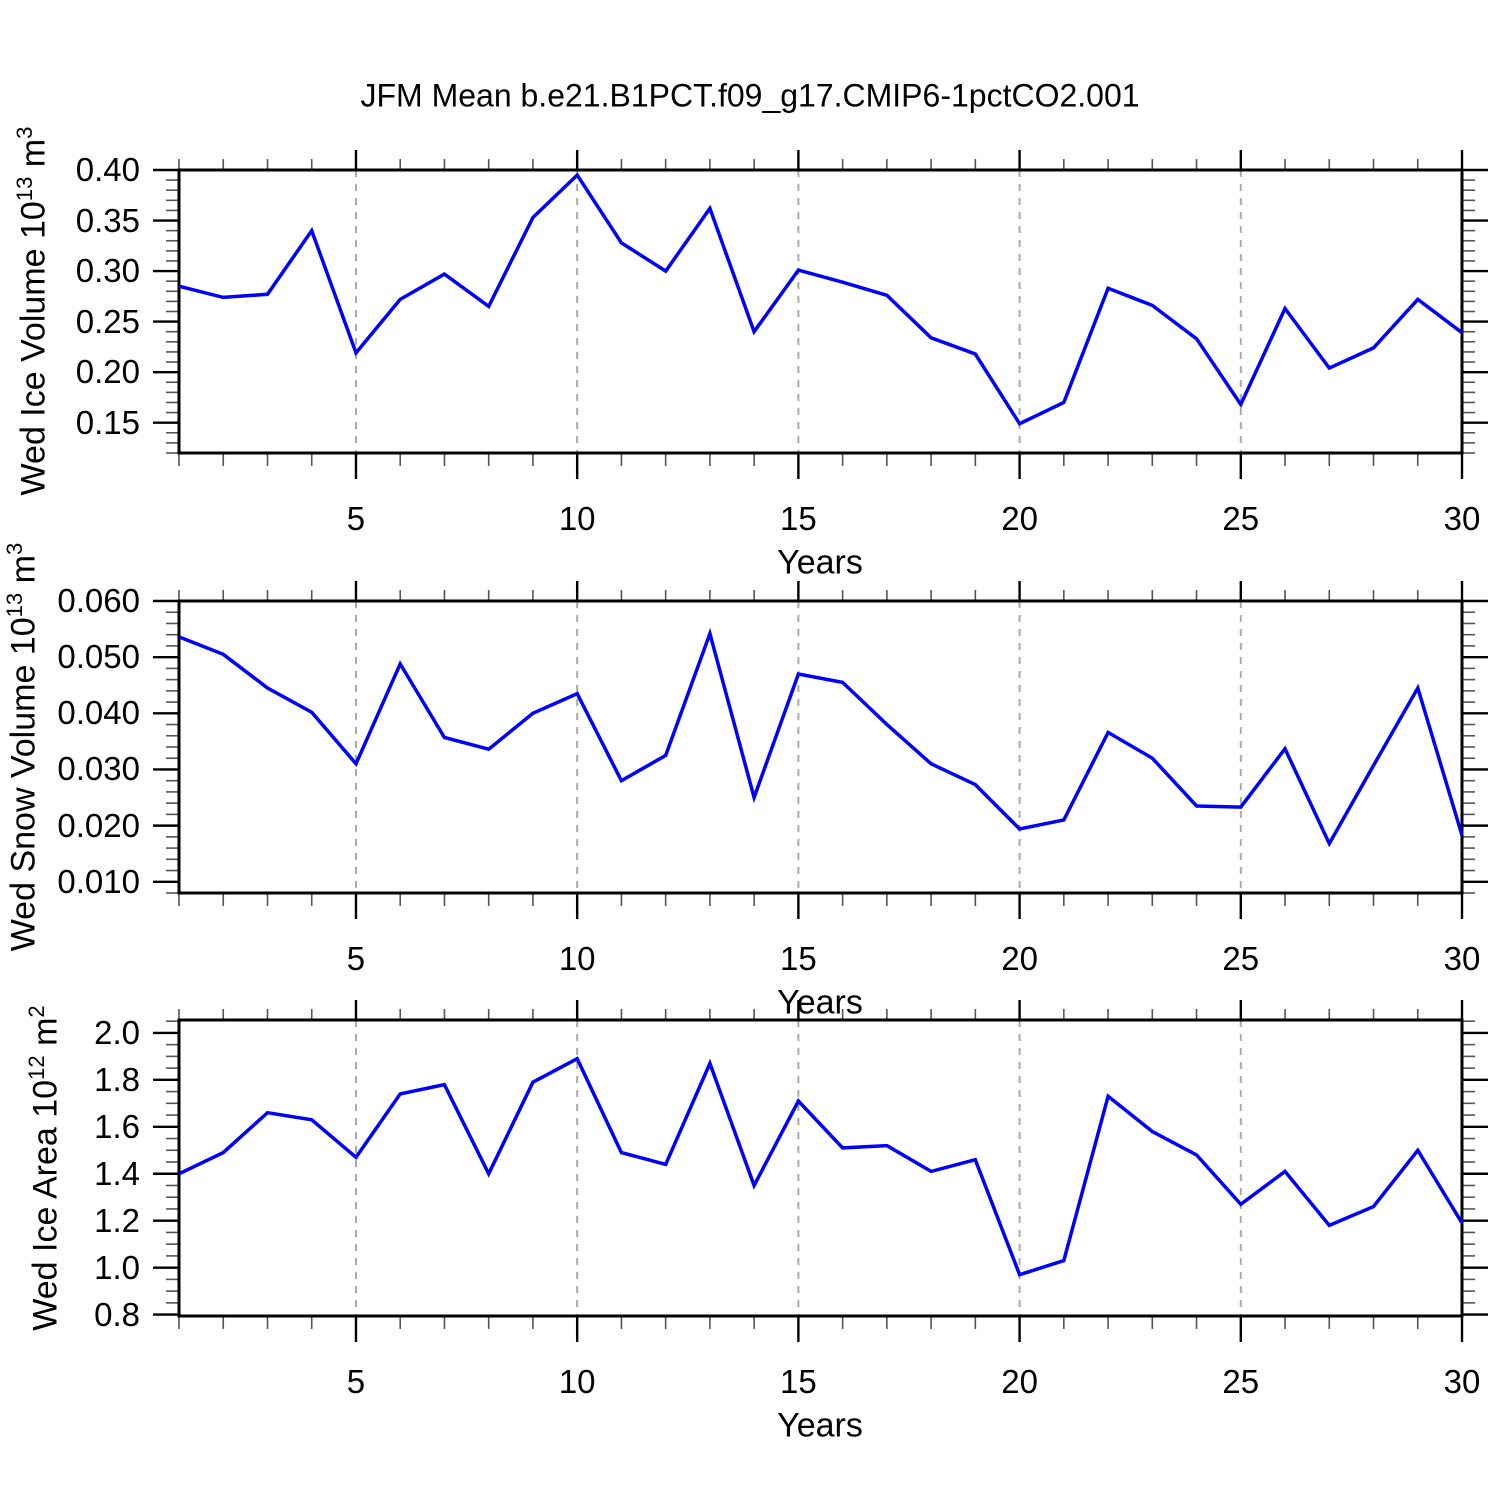 Image resolution: width=1500 pixels, height=1500 pixels. I want to click on y-axis-title-ice-volume: Wed Ice Volume 1013 m3, so click(33, 311).